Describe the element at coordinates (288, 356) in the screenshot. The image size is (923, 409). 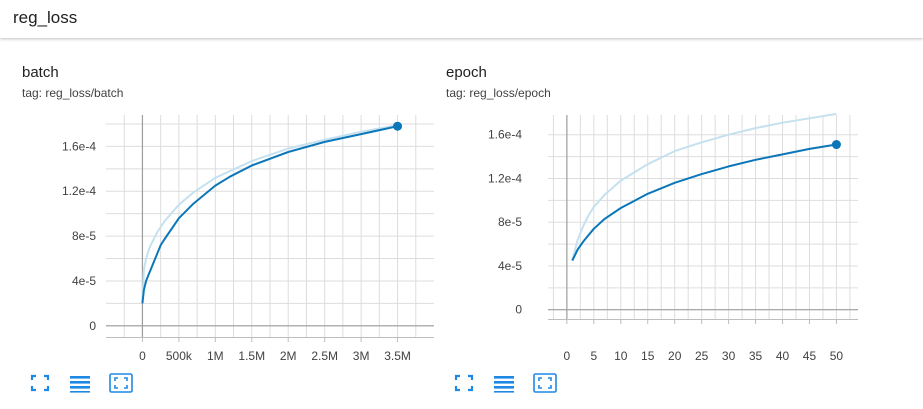
I see `x-tick-label: 2M` at that location.